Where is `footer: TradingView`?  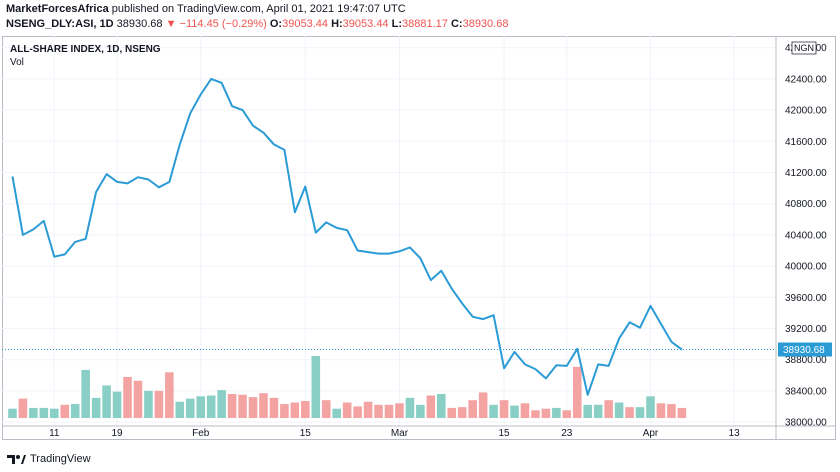 footer: TradingView is located at coordinates (48, 459).